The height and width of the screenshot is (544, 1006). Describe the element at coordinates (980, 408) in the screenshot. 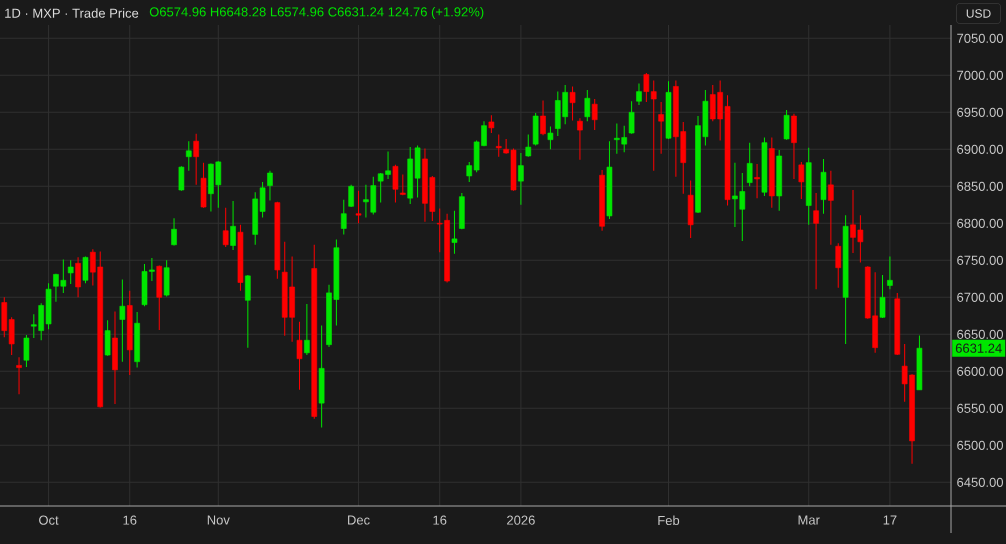

I see `y-tick-label: 6550.00` at that location.